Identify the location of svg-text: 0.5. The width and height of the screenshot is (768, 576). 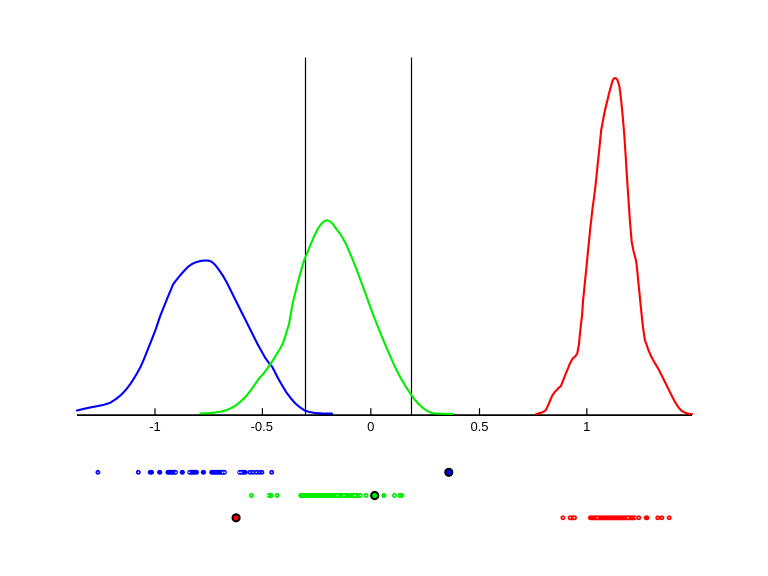
(479, 426).